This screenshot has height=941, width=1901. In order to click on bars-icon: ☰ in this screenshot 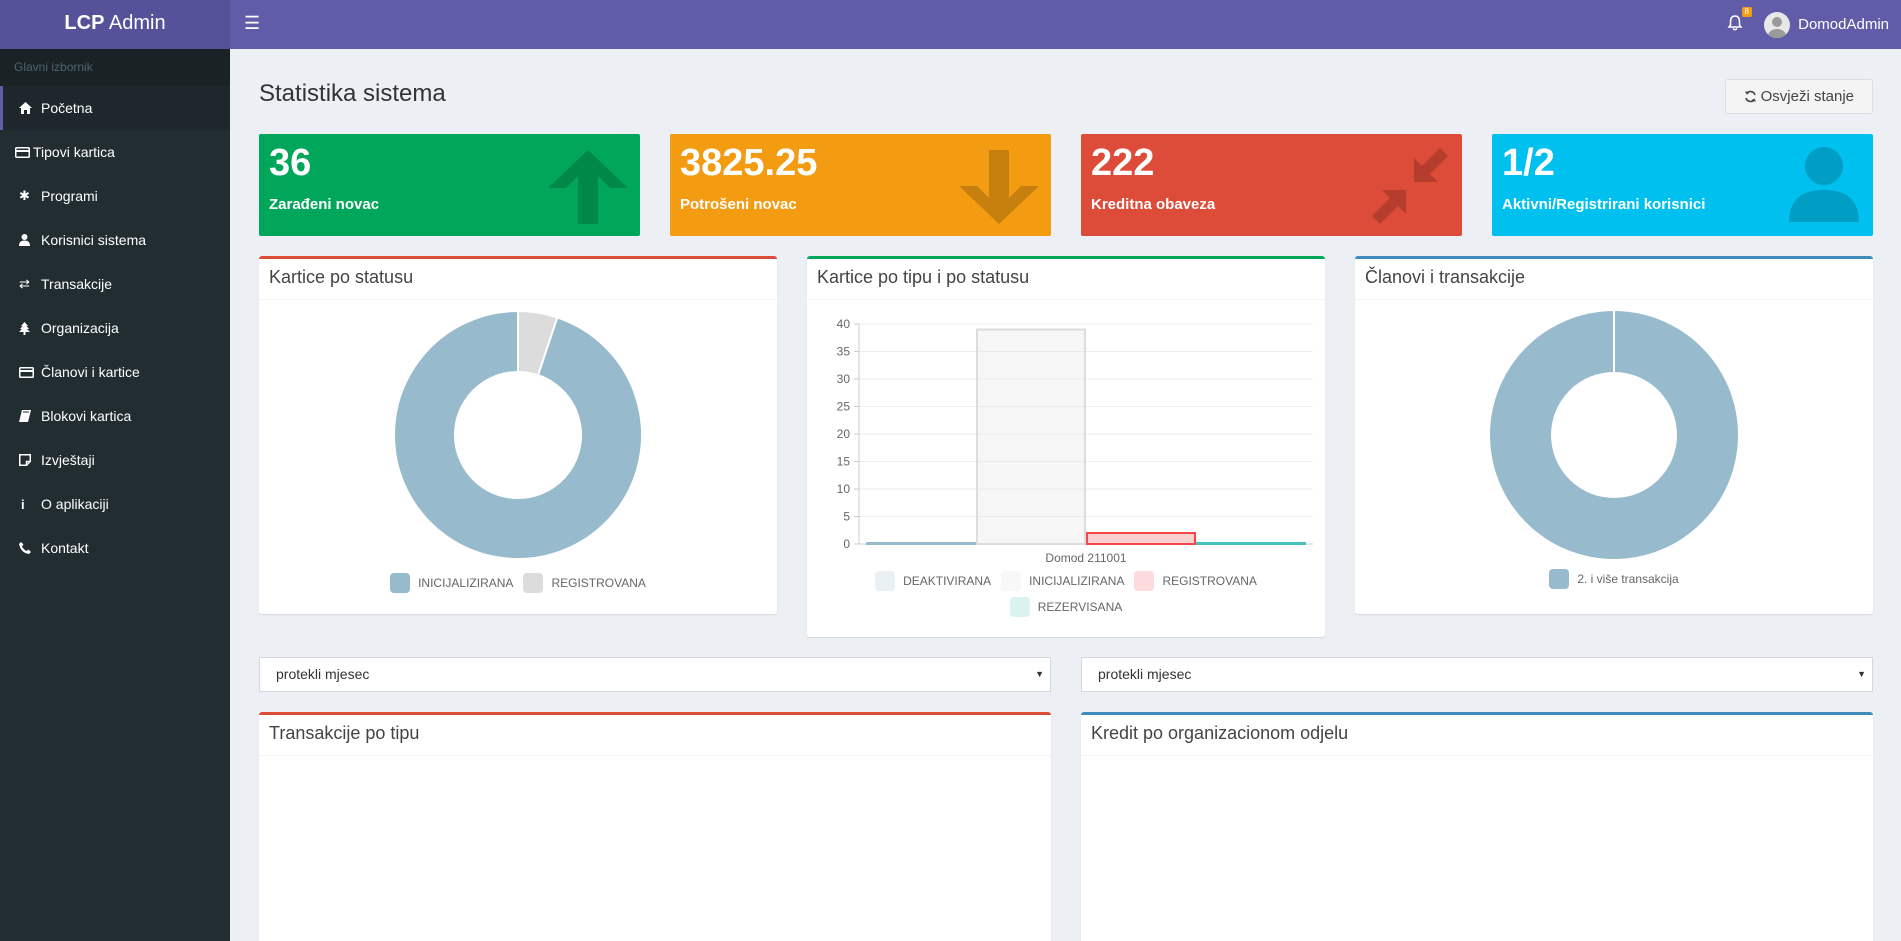, I will do `click(252, 23)`.